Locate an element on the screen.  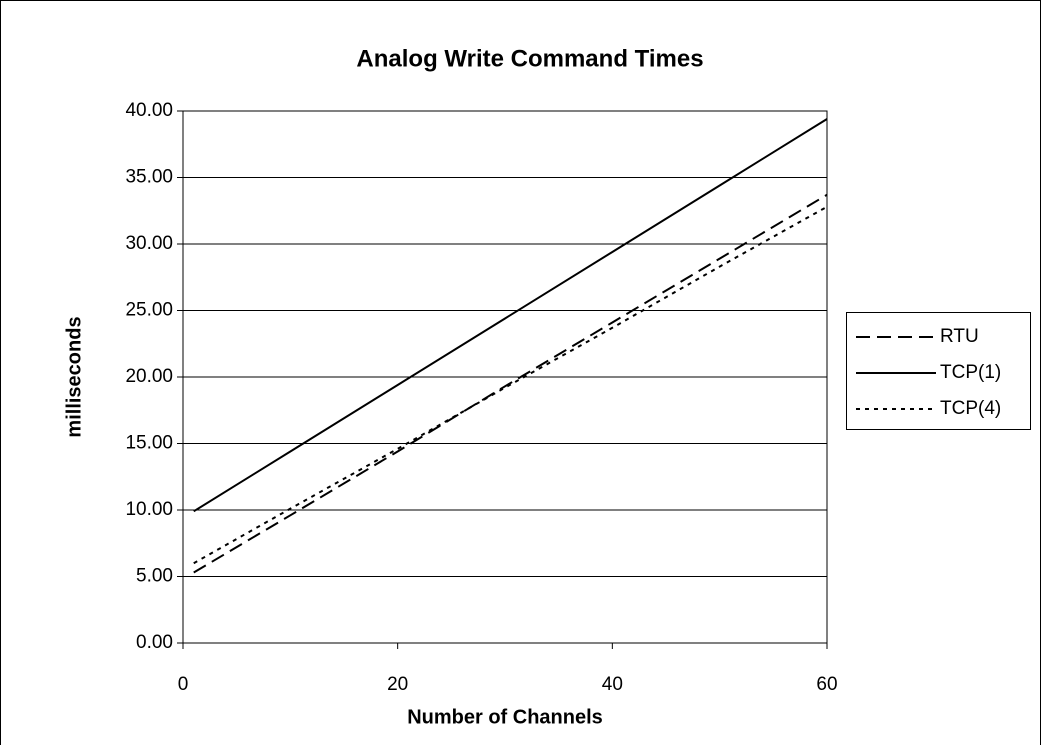
y-axis-label: milliseconds is located at coordinates (74, 376).